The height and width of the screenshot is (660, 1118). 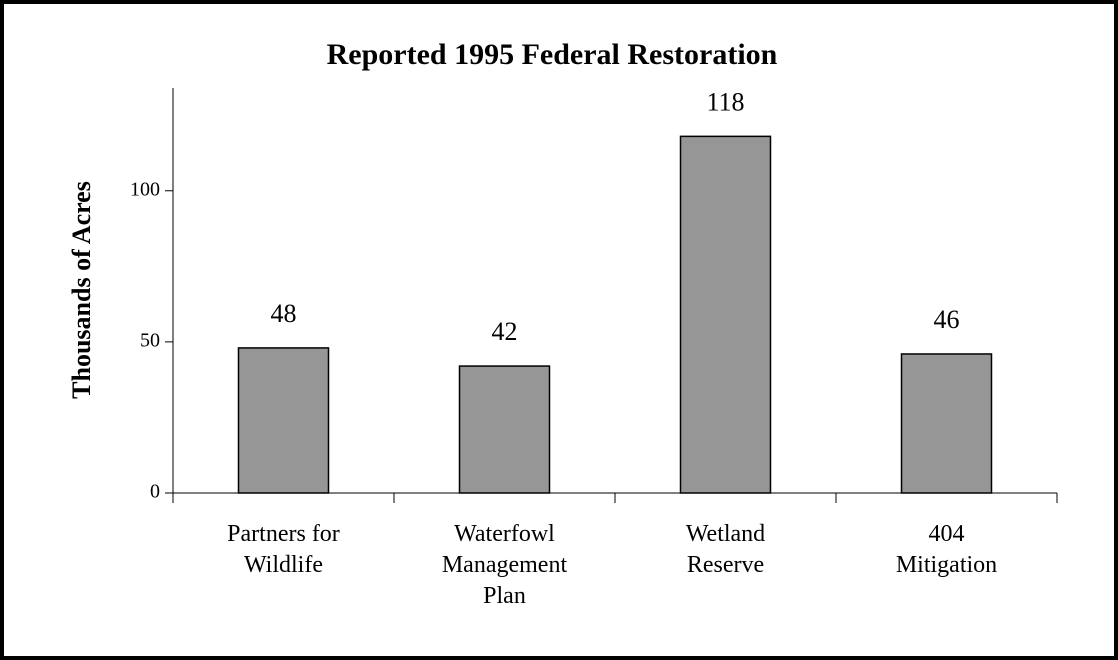 I want to click on value-label: 46, so click(x=947, y=319).